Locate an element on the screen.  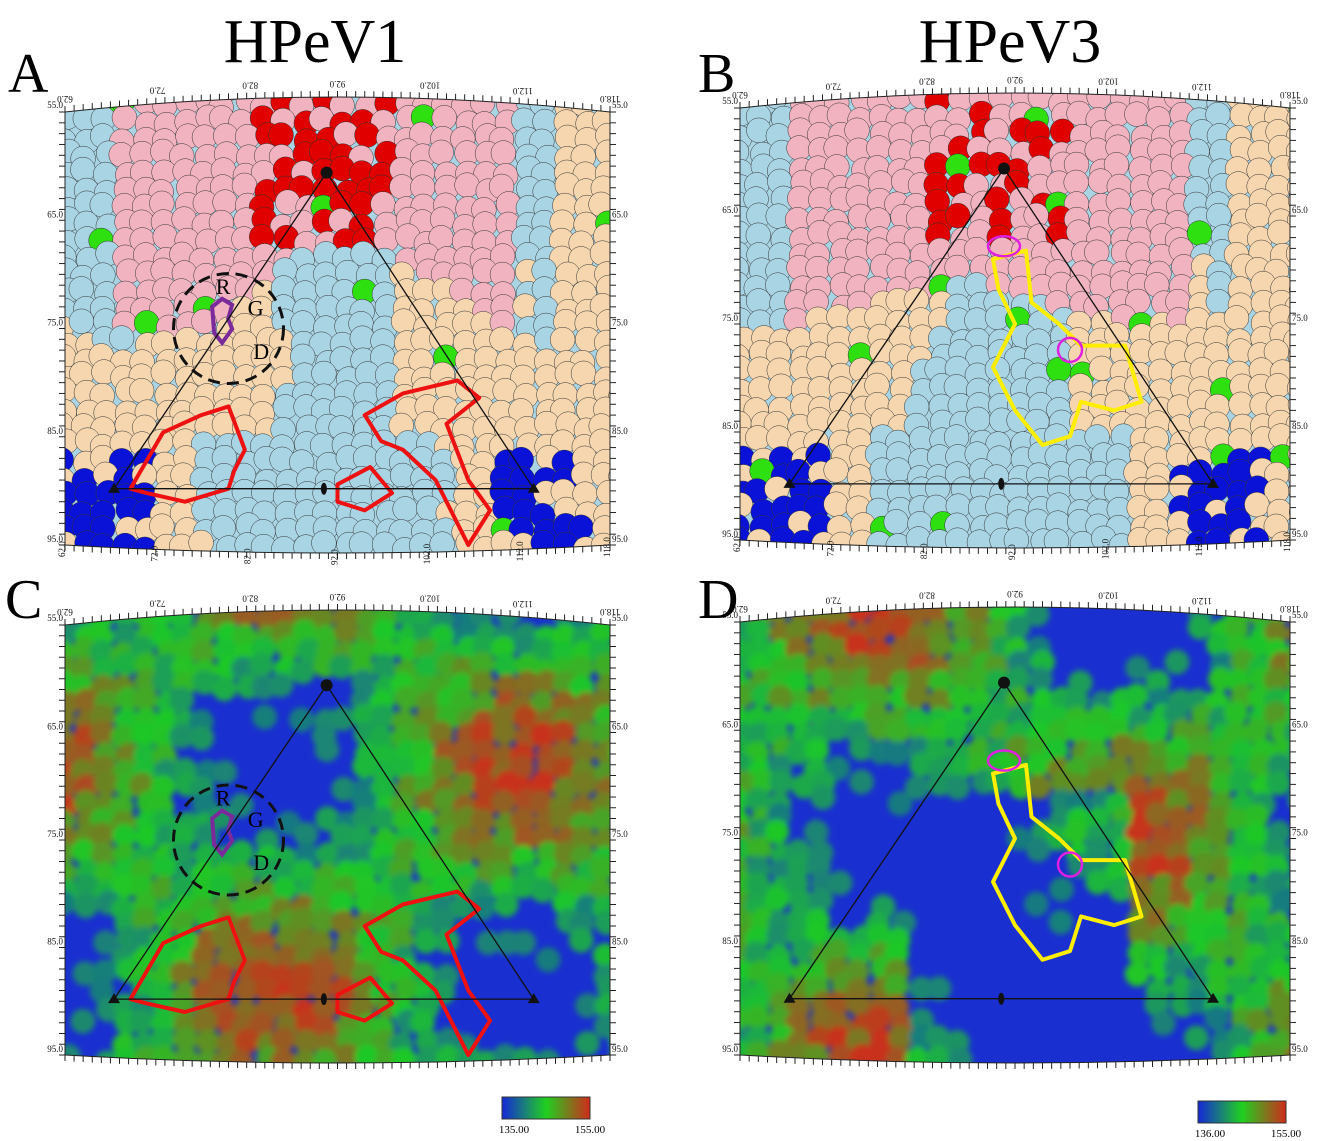
panel-letter: D is located at coordinates (718, 600).